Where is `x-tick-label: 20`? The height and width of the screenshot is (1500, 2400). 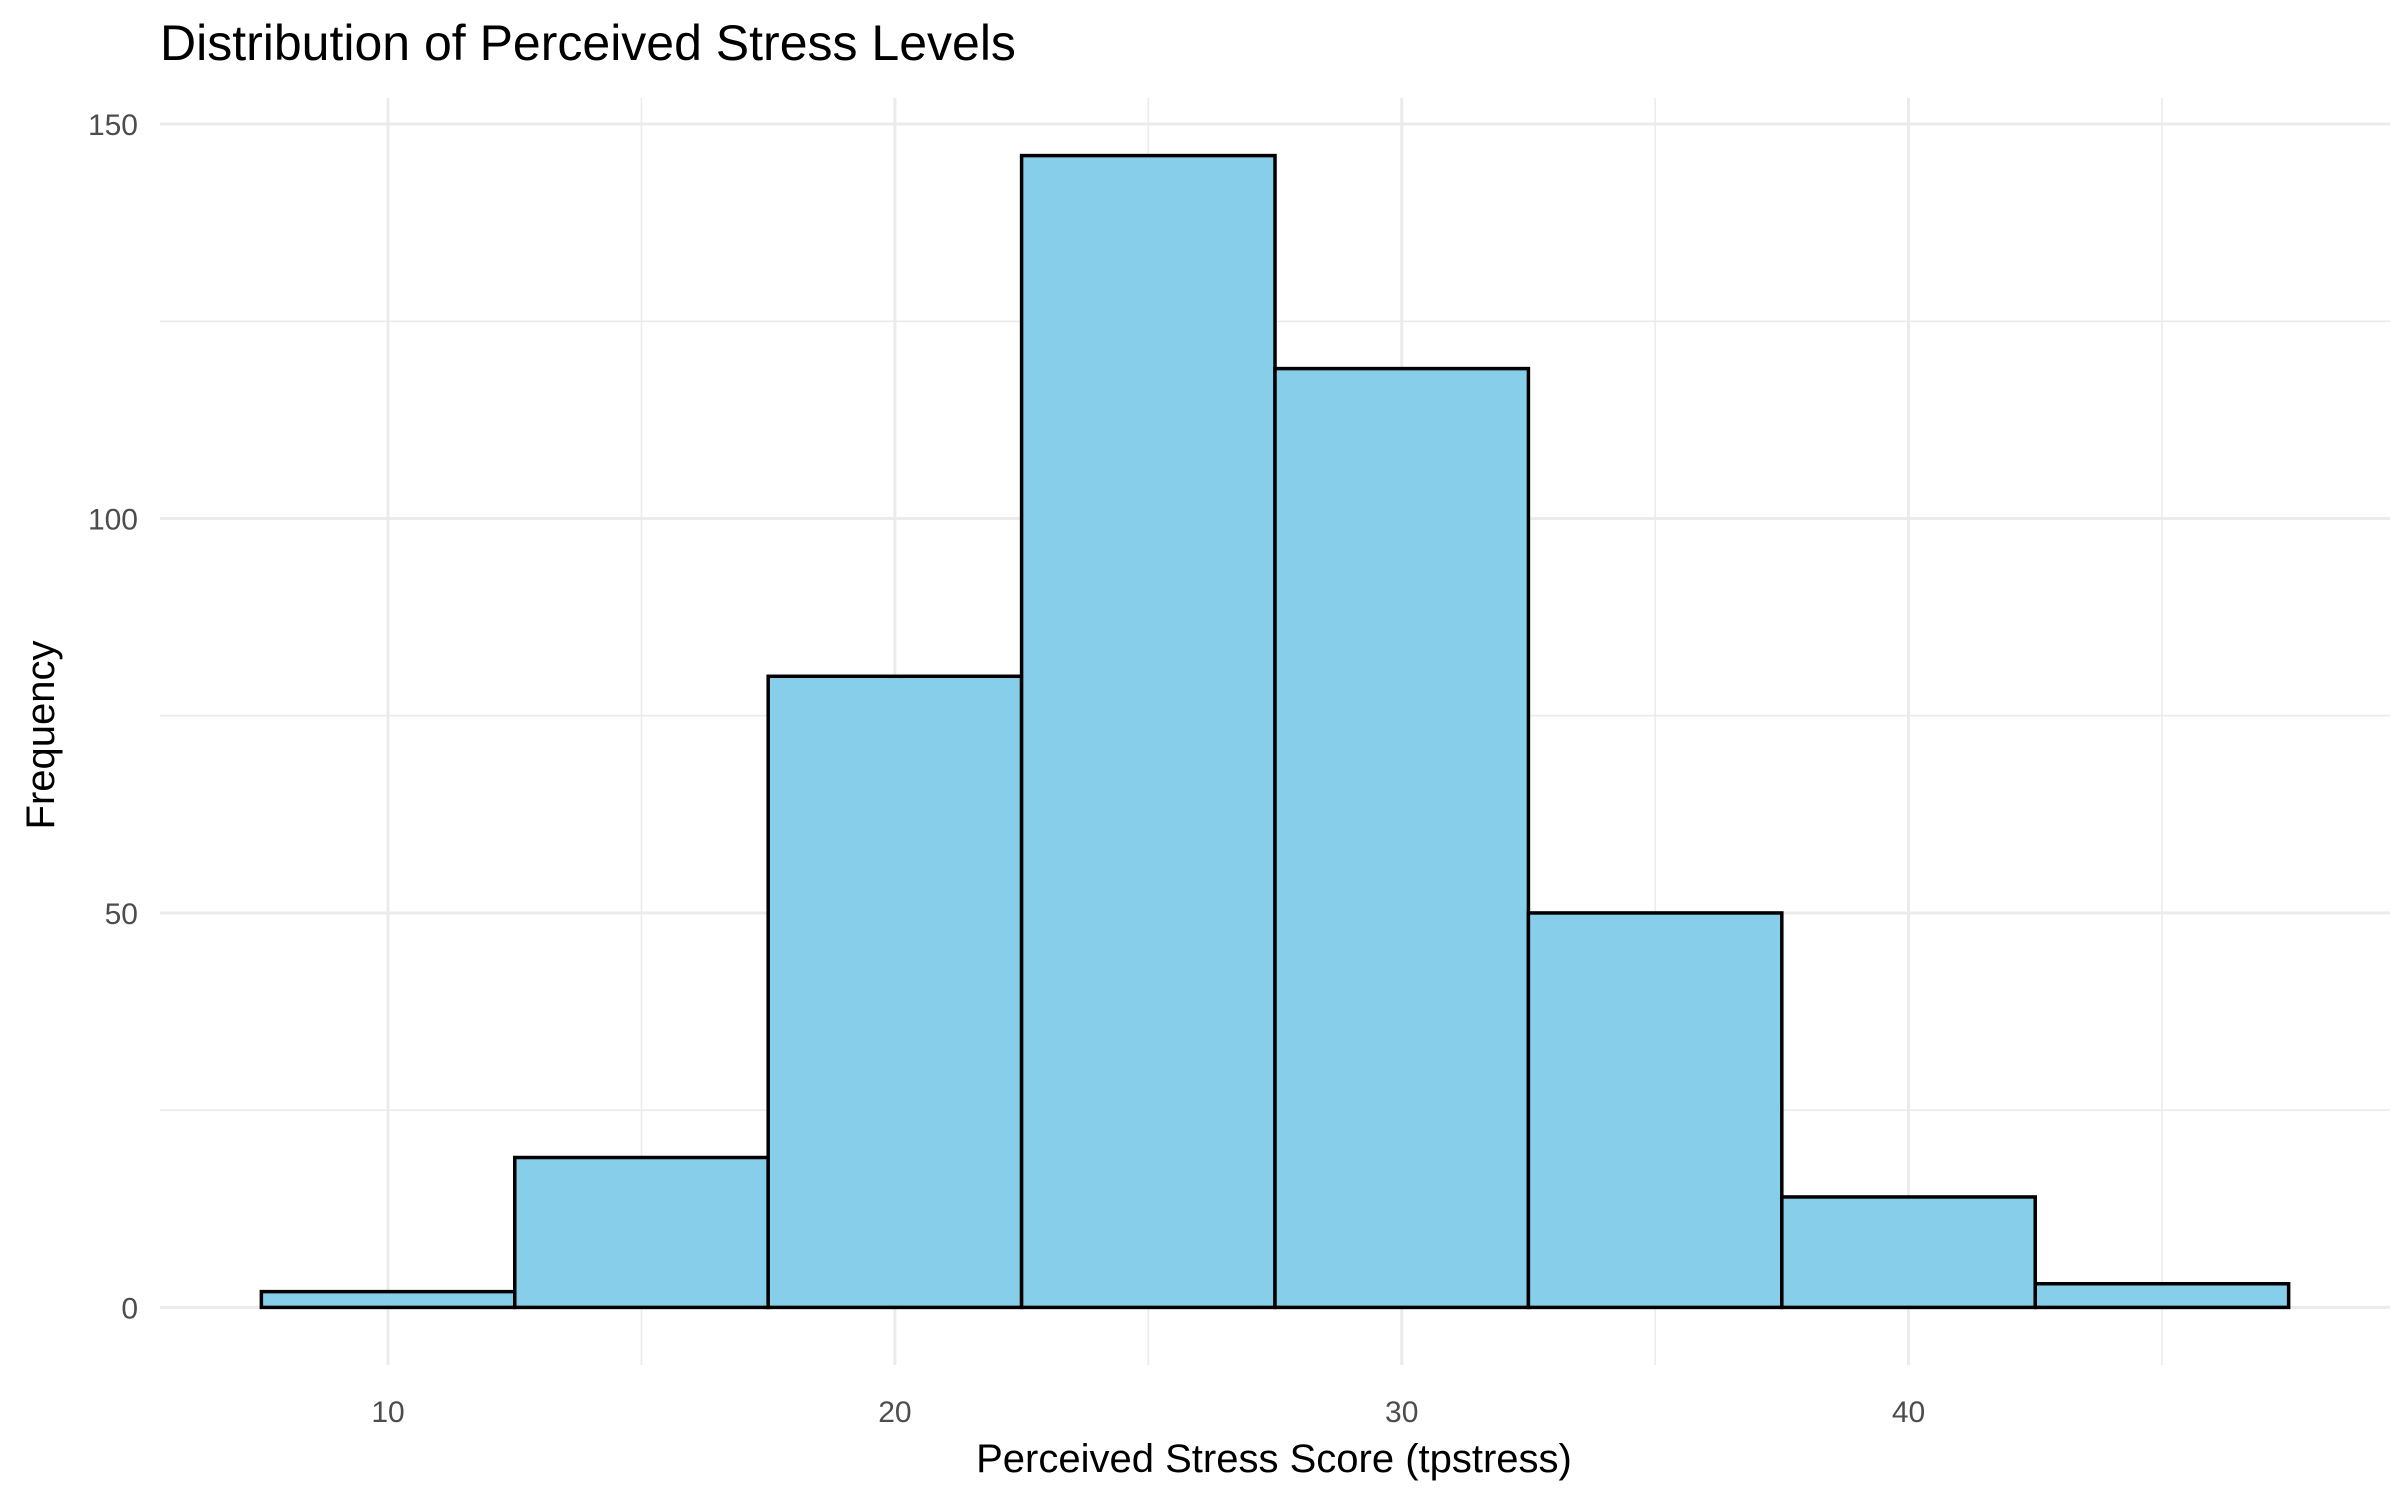 x-tick-label: 20 is located at coordinates (894, 1412).